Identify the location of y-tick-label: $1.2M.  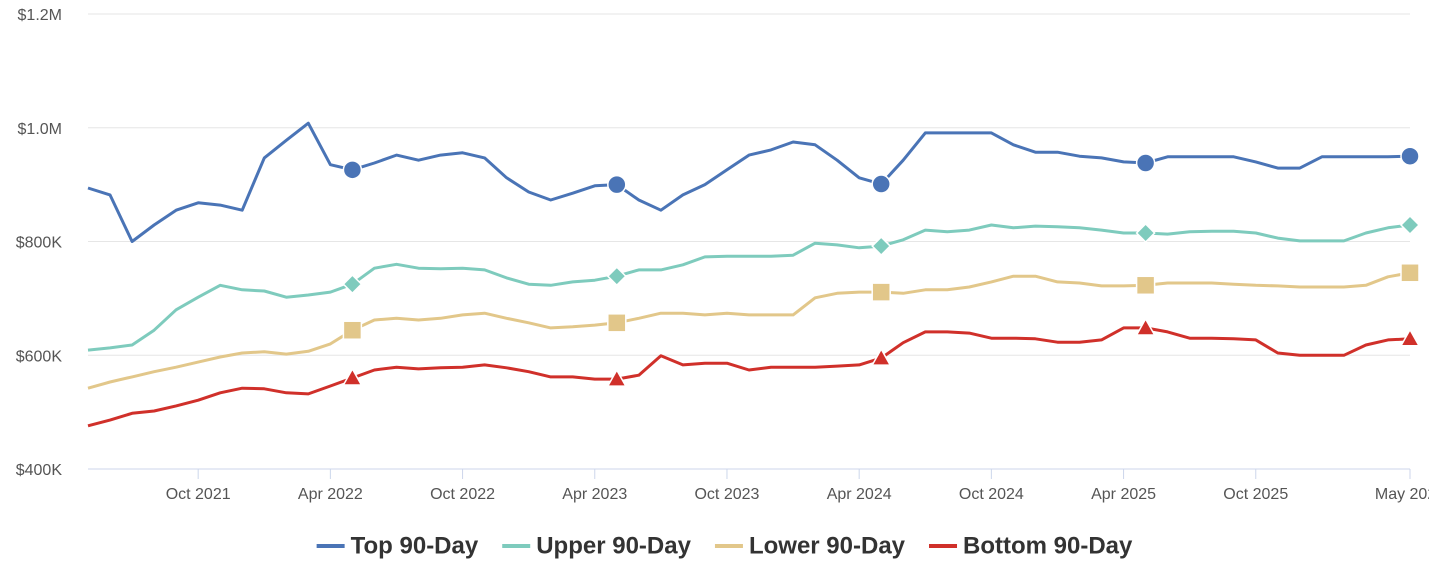
(40, 15).